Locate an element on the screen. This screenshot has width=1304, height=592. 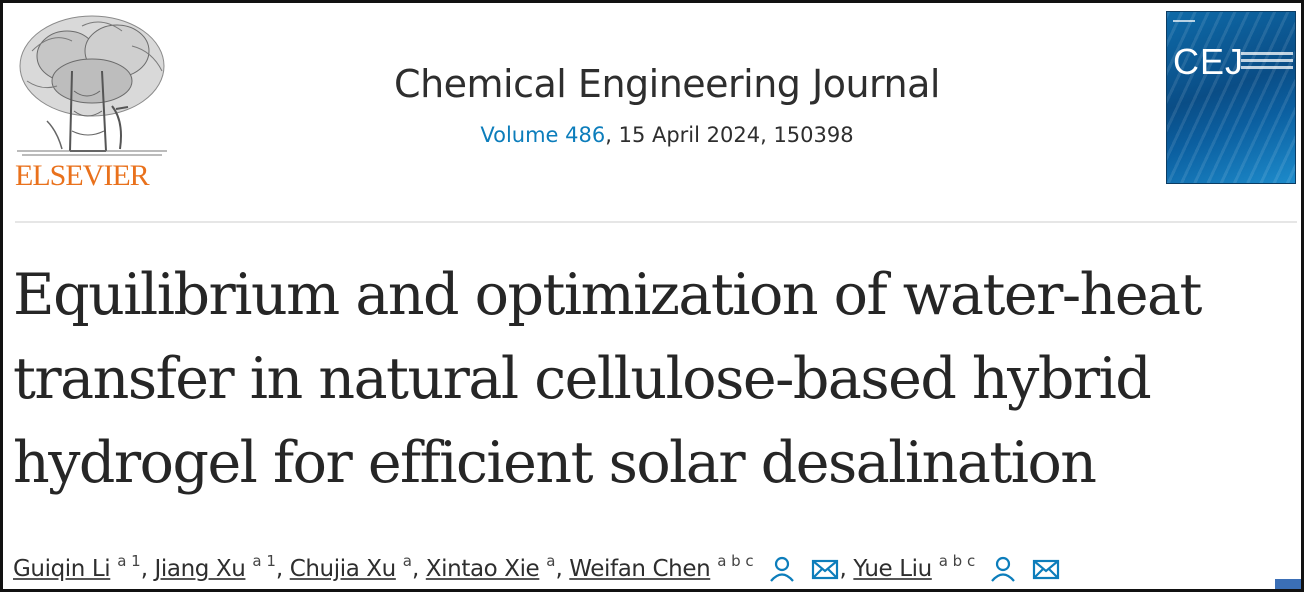
cover-subtitle-lines is located at coordinates (1267, 62).